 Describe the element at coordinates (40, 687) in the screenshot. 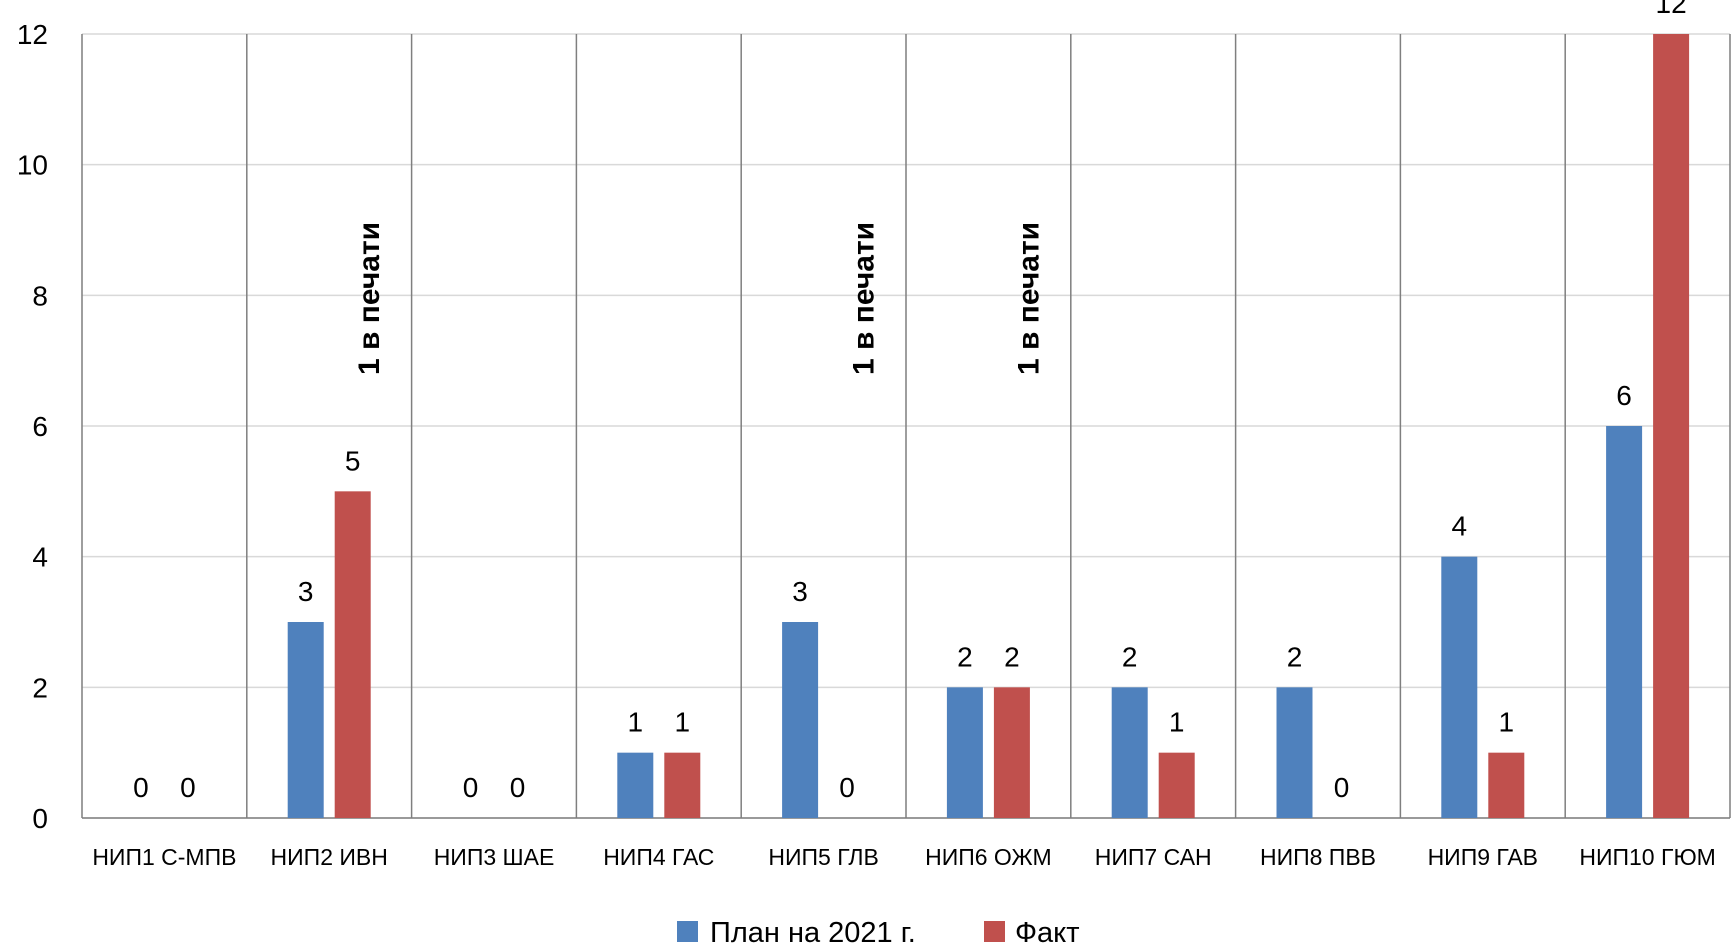

I see `y-tick-label: 2` at that location.